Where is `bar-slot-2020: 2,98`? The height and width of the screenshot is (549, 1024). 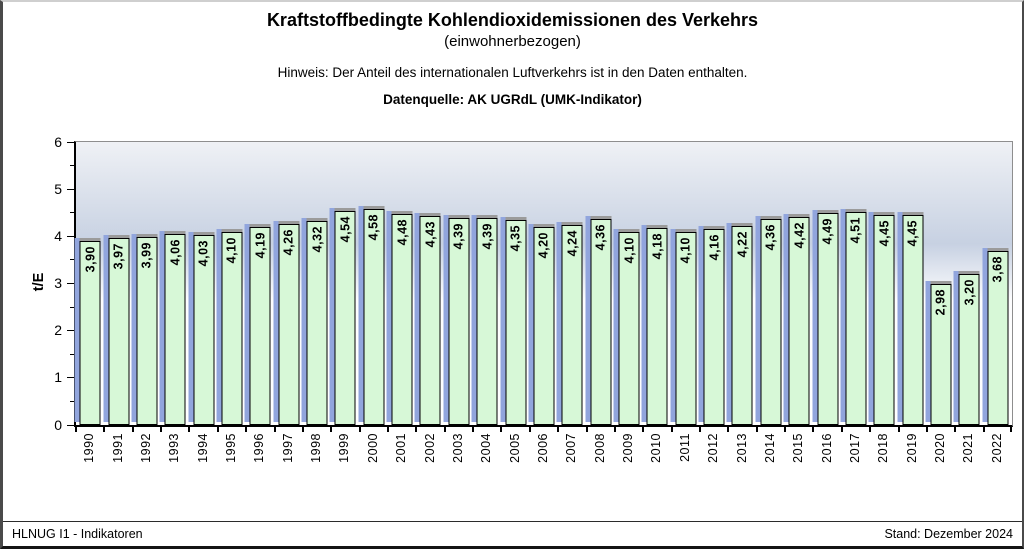
bar-slot-2020: 2,98 is located at coordinates (941, 283).